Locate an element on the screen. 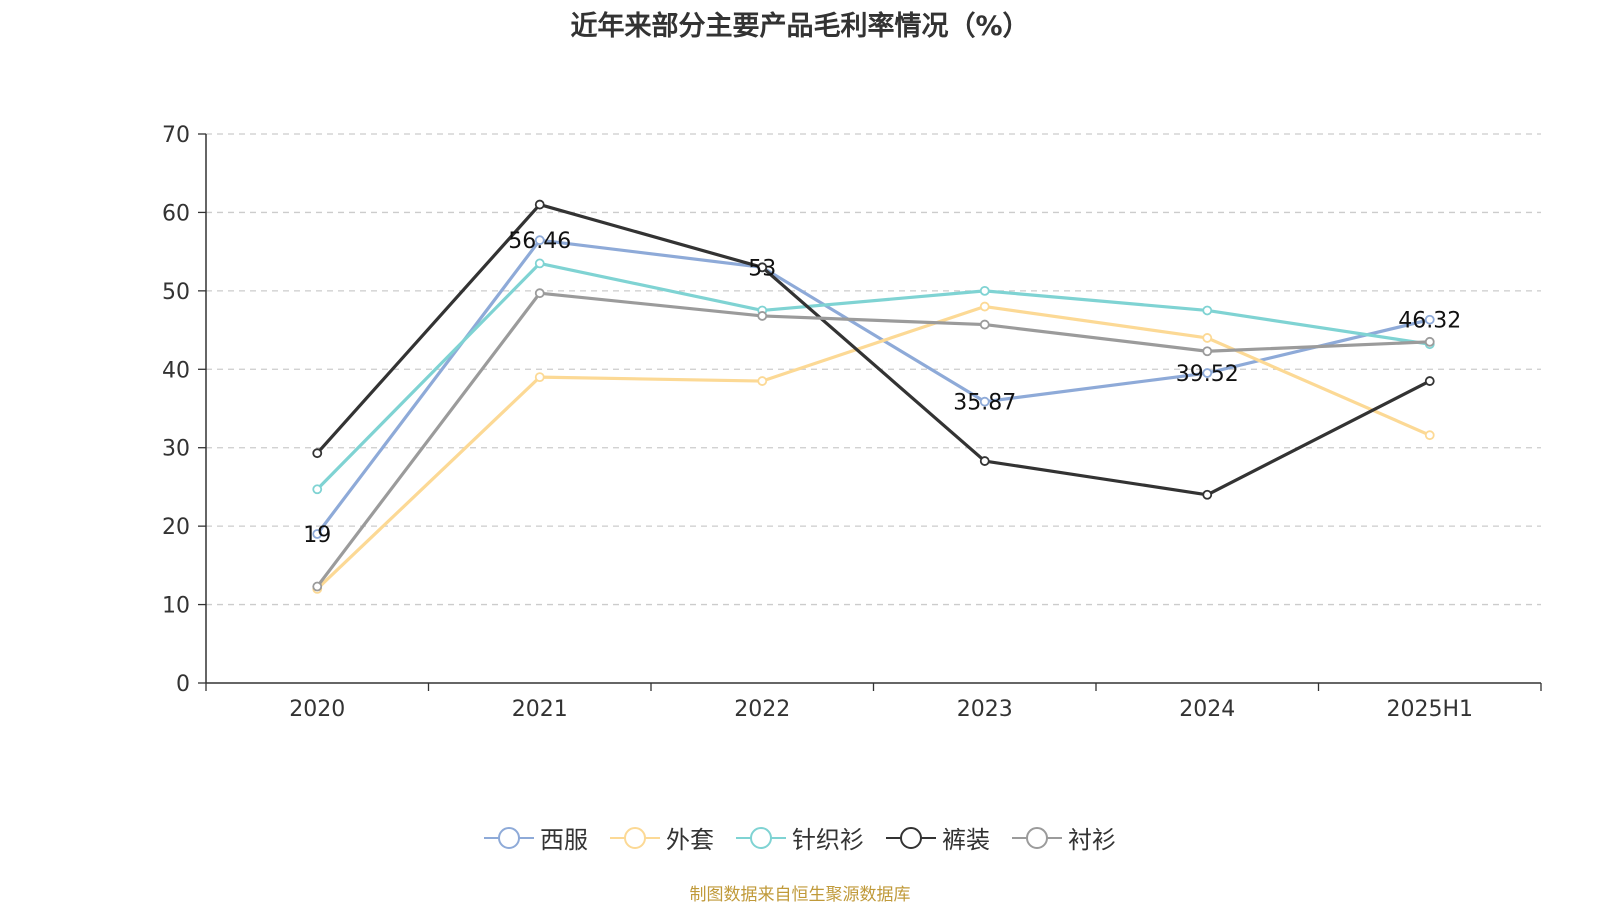 The width and height of the screenshot is (1600, 905). x-tick-label: 2021 is located at coordinates (540, 709).